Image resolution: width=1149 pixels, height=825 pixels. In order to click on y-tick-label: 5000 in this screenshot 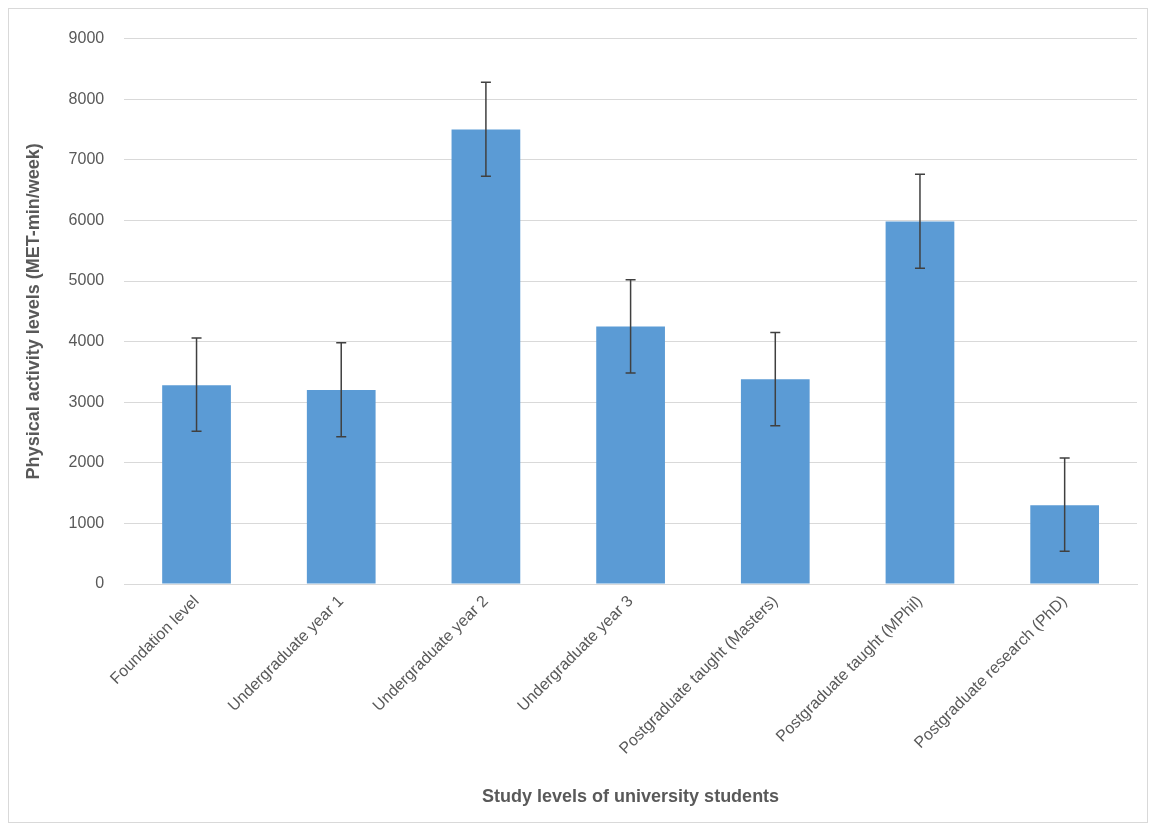, I will do `click(86, 280)`.